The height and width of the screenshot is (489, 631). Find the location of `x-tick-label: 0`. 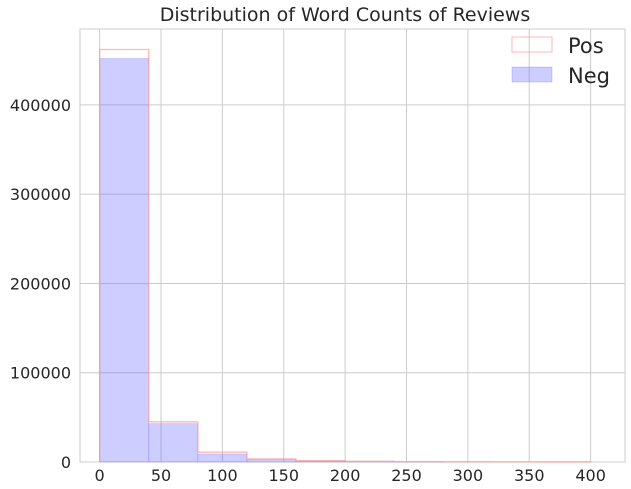

x-tick-label: 0 is located at coordinates (100, 475).